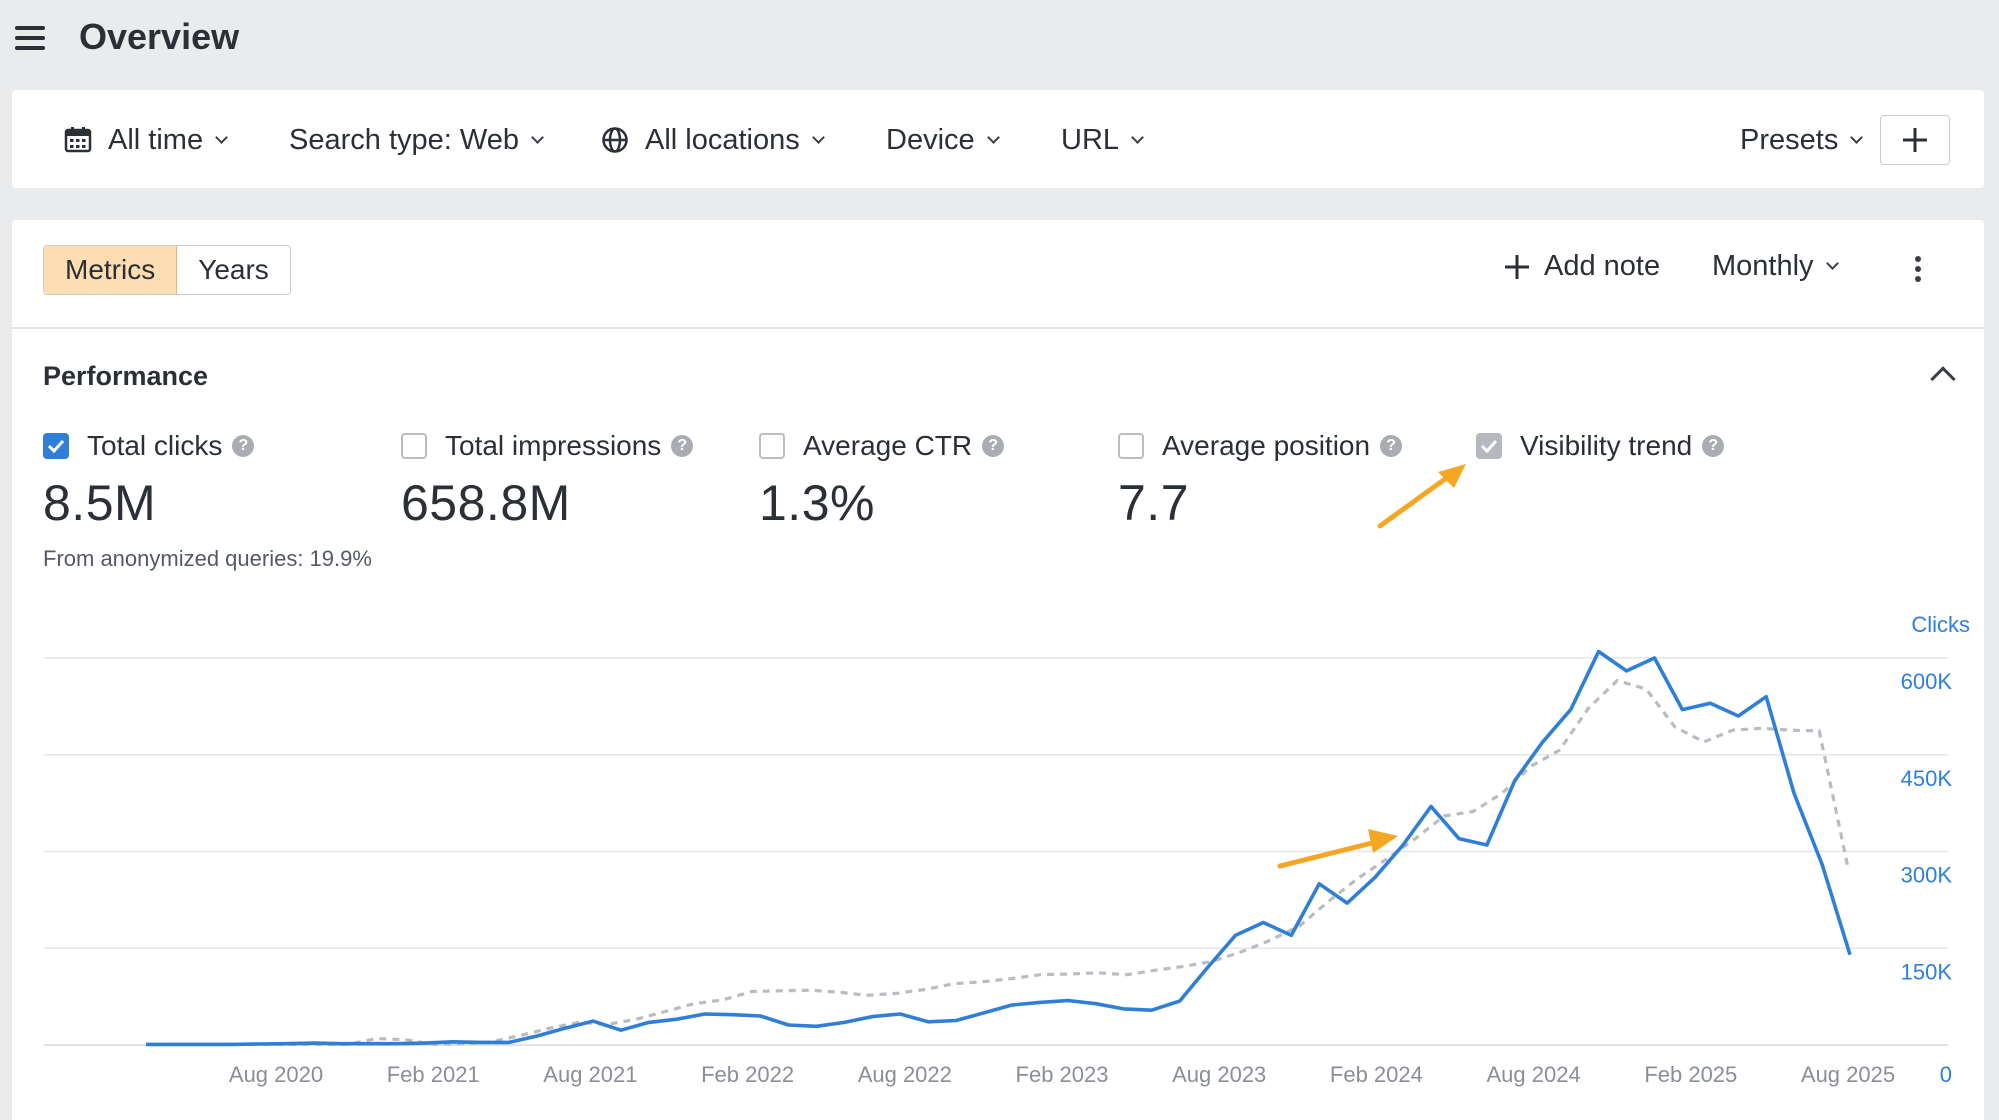 The height and width of the screenshot is (1120, 1999). I want to click on metric-total-clicks: Total clicks ? 8.5M, so click(149, 481).